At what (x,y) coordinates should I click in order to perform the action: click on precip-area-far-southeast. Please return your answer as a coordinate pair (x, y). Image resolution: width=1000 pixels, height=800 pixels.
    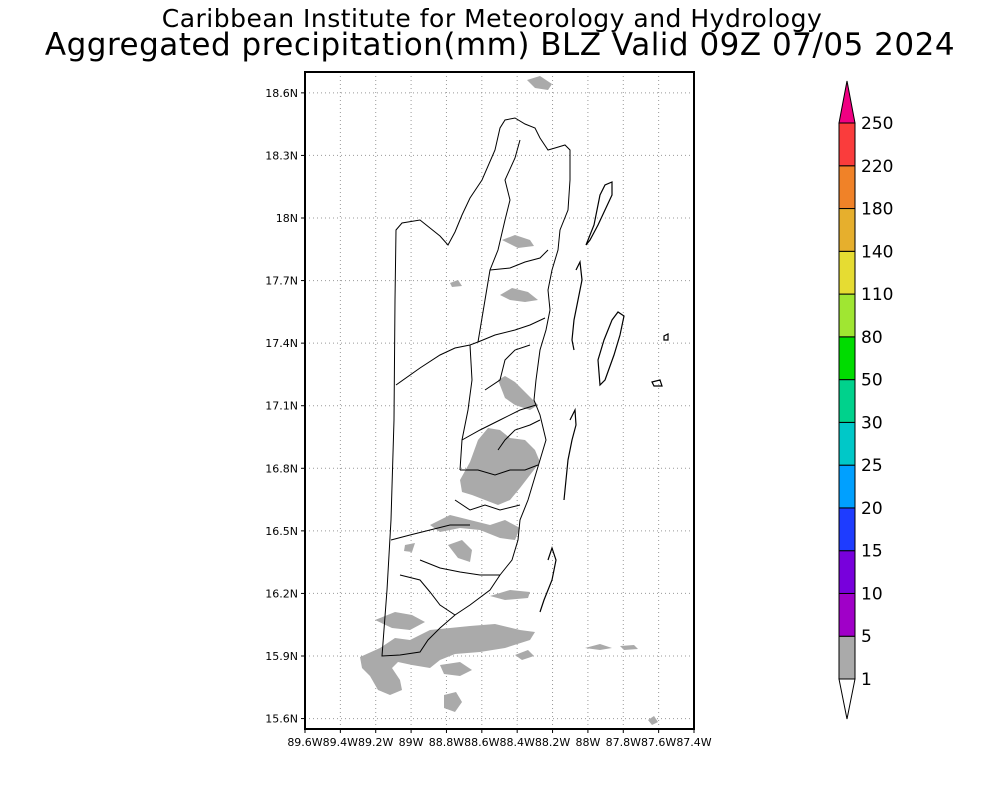
    Looking at the image, I should click on (653, 720).